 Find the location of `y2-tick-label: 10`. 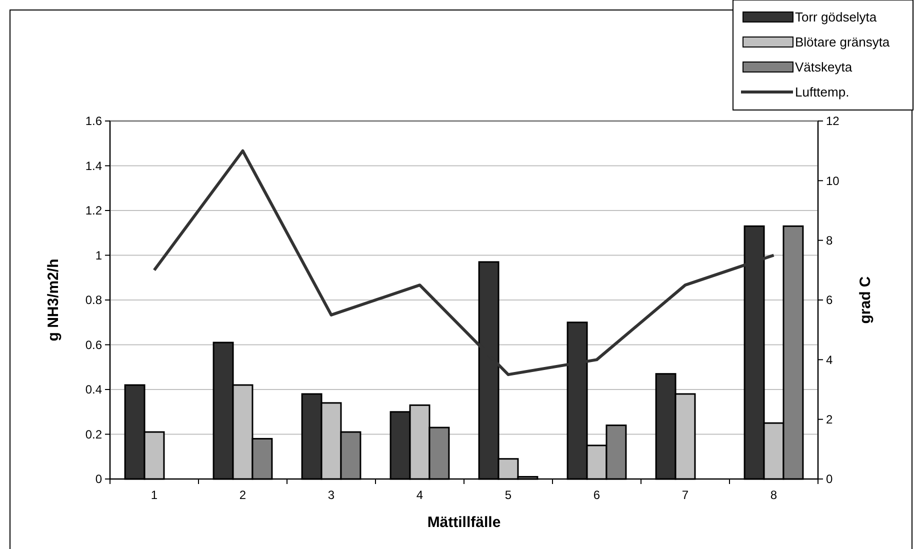

y2-tick-label: 10 is located at coordinates (833, 181).